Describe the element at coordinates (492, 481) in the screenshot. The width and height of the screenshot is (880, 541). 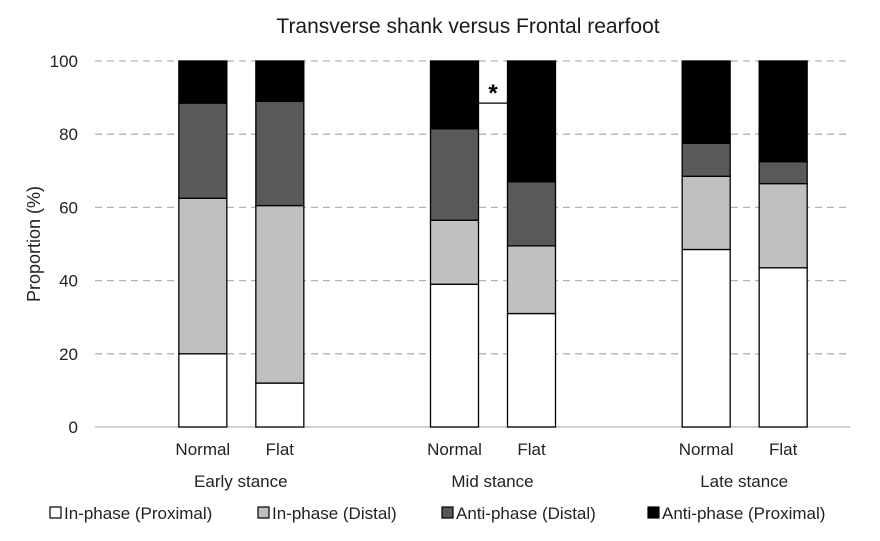
I see `group-label: Mid stance` at that location.